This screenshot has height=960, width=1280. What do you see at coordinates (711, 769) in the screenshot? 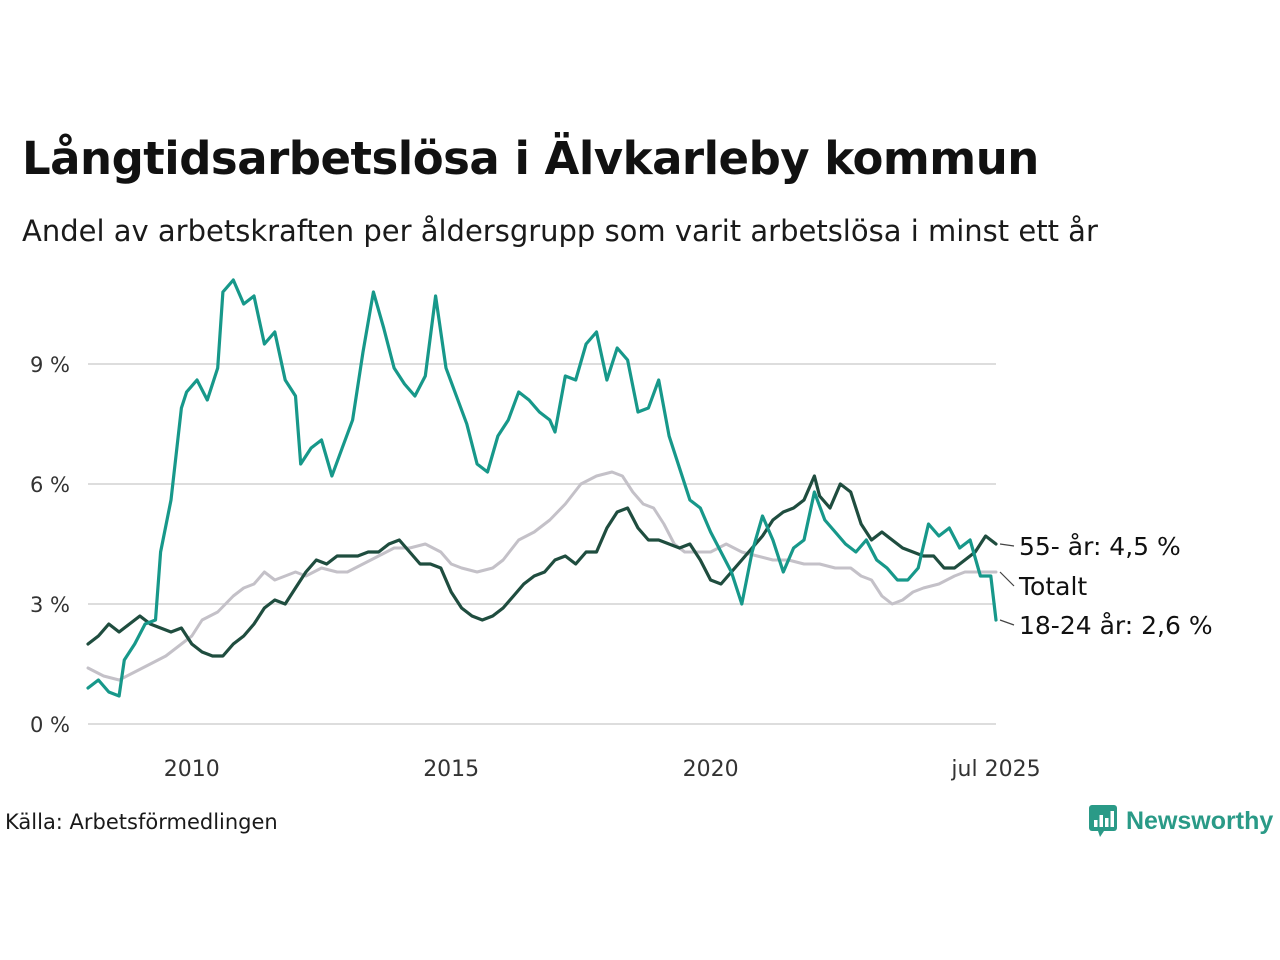
I see `x-tick-label: 2020` at bounding box center [711, 769].